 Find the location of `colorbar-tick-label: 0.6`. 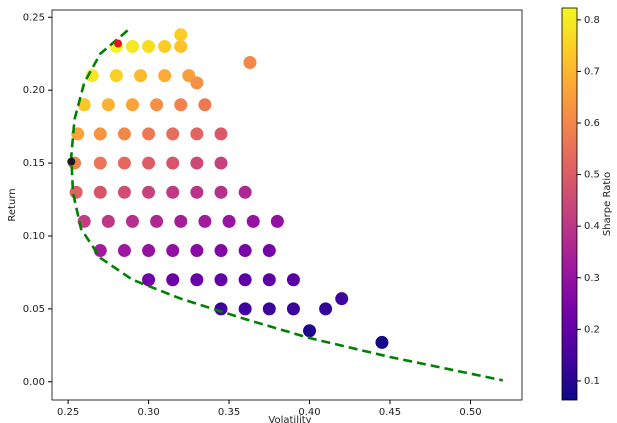

colorbar-tick-label: 0.6 is located at coordinates (592, 123).